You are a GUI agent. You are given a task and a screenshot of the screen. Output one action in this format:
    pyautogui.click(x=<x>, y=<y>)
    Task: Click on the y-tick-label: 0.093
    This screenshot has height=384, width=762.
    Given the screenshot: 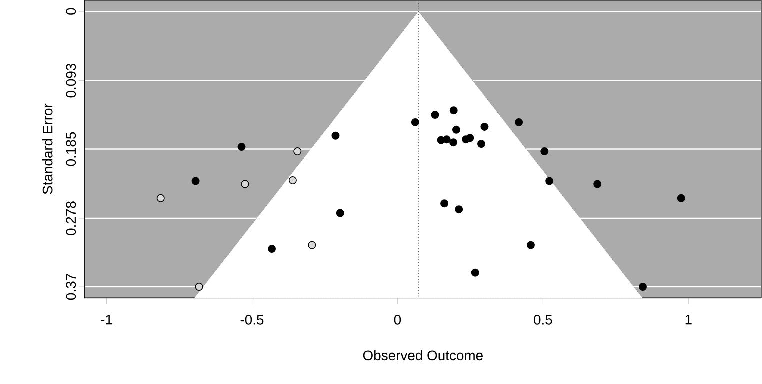 What is the action you would take?
    pyautogui.click(x=71, y=81)
    